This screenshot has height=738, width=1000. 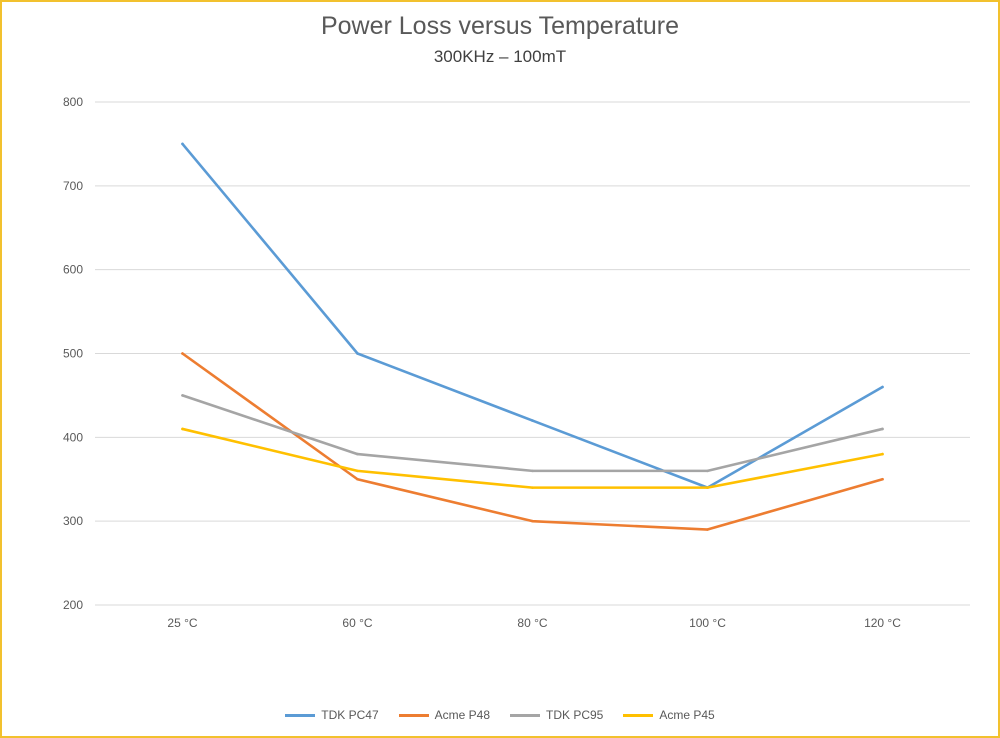 I want to click on chart-subtitle: 300KHz – 100mT, so click(x=500, y=56).